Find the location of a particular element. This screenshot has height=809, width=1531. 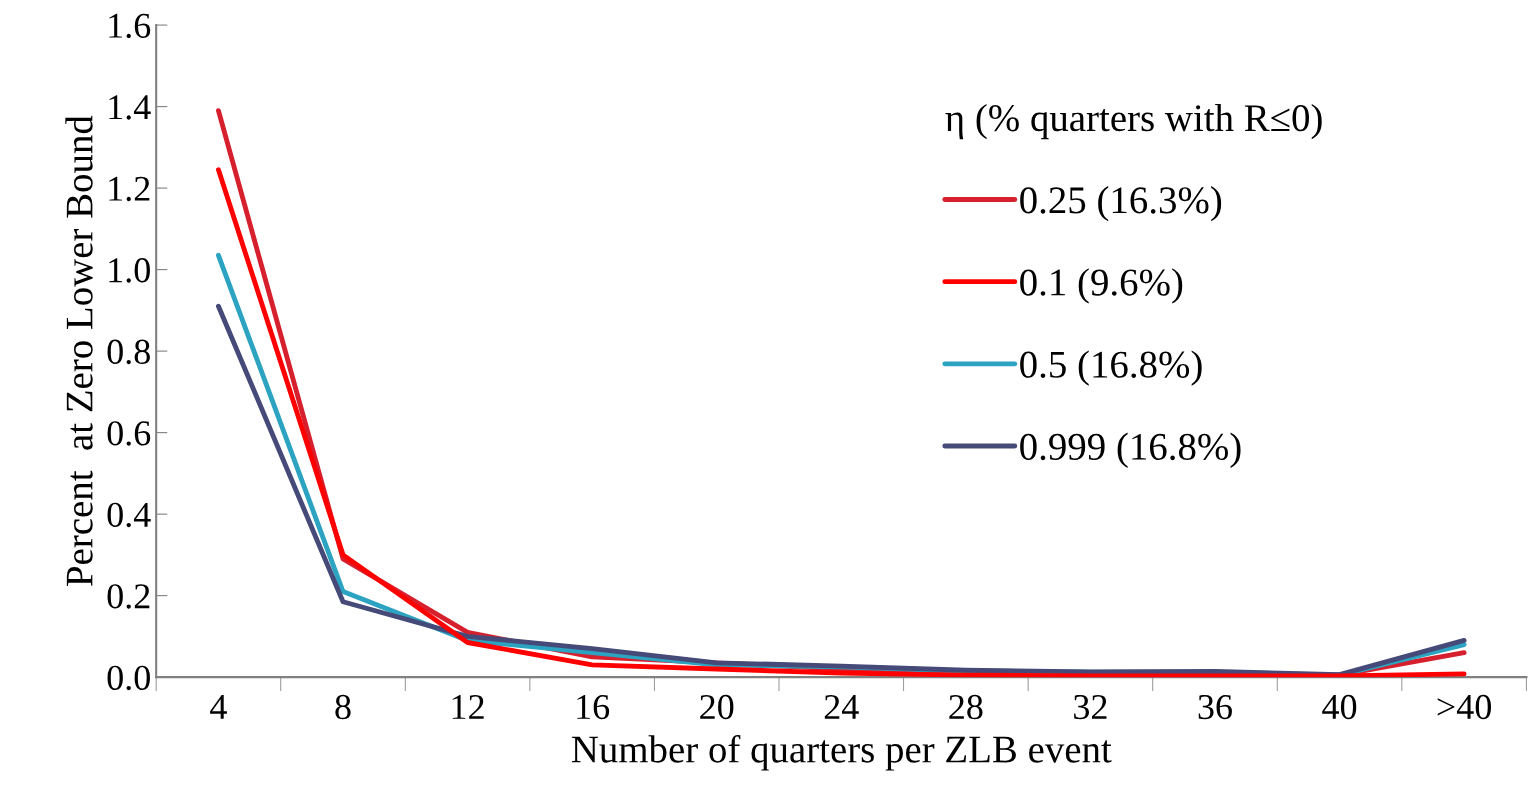

y-tick-label: 1.6 is located at coordinates (130, 26).